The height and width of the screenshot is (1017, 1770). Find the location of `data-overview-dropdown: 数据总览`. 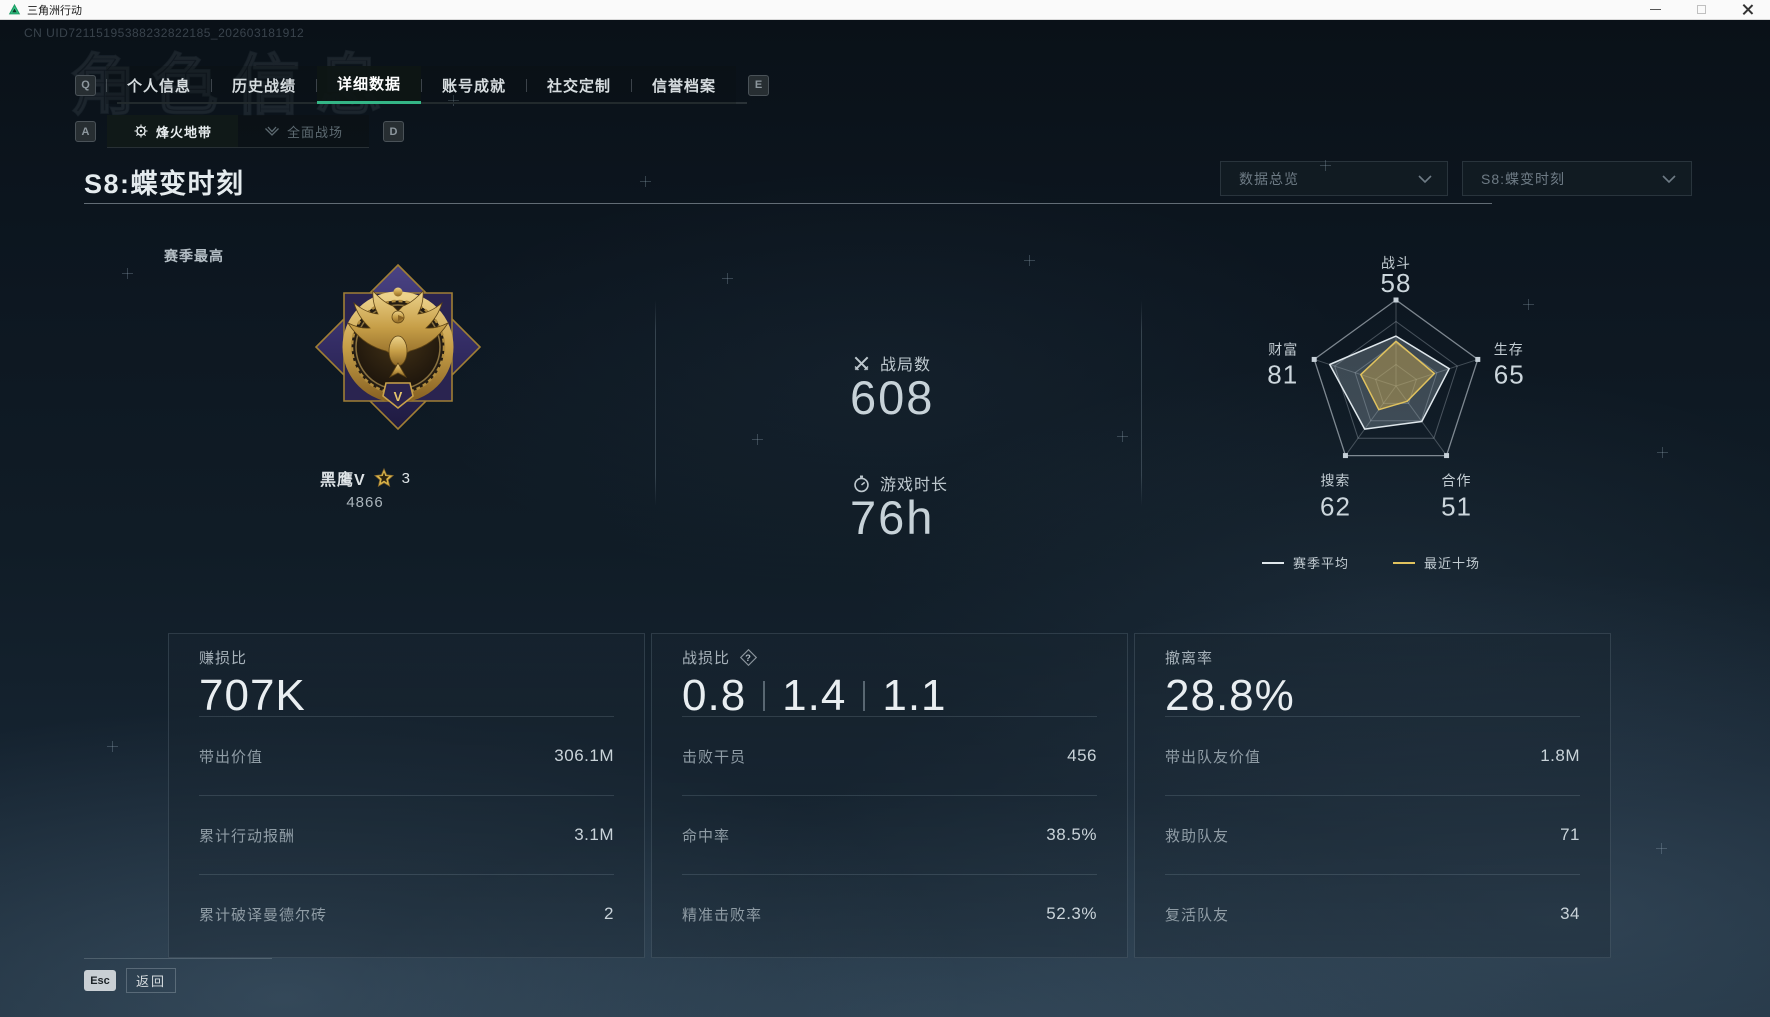

data-overview-dropdown: 数据总览 is located at coordinates (1334, 178).